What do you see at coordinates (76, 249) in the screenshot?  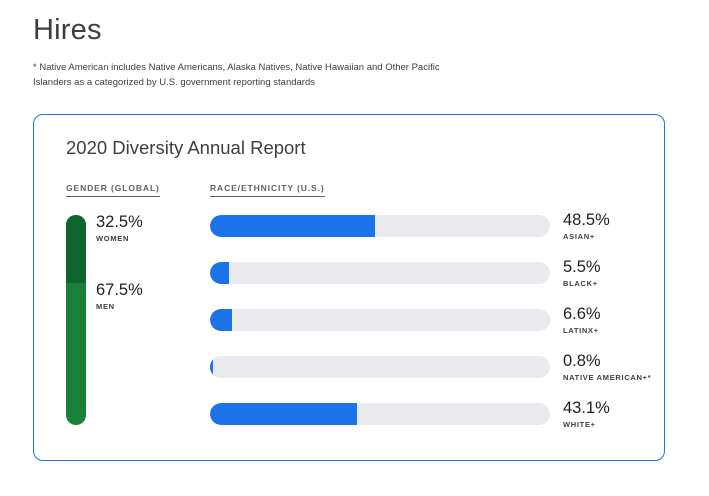 I see `gender-bar-women-segment` at bounding box center [76, 249].